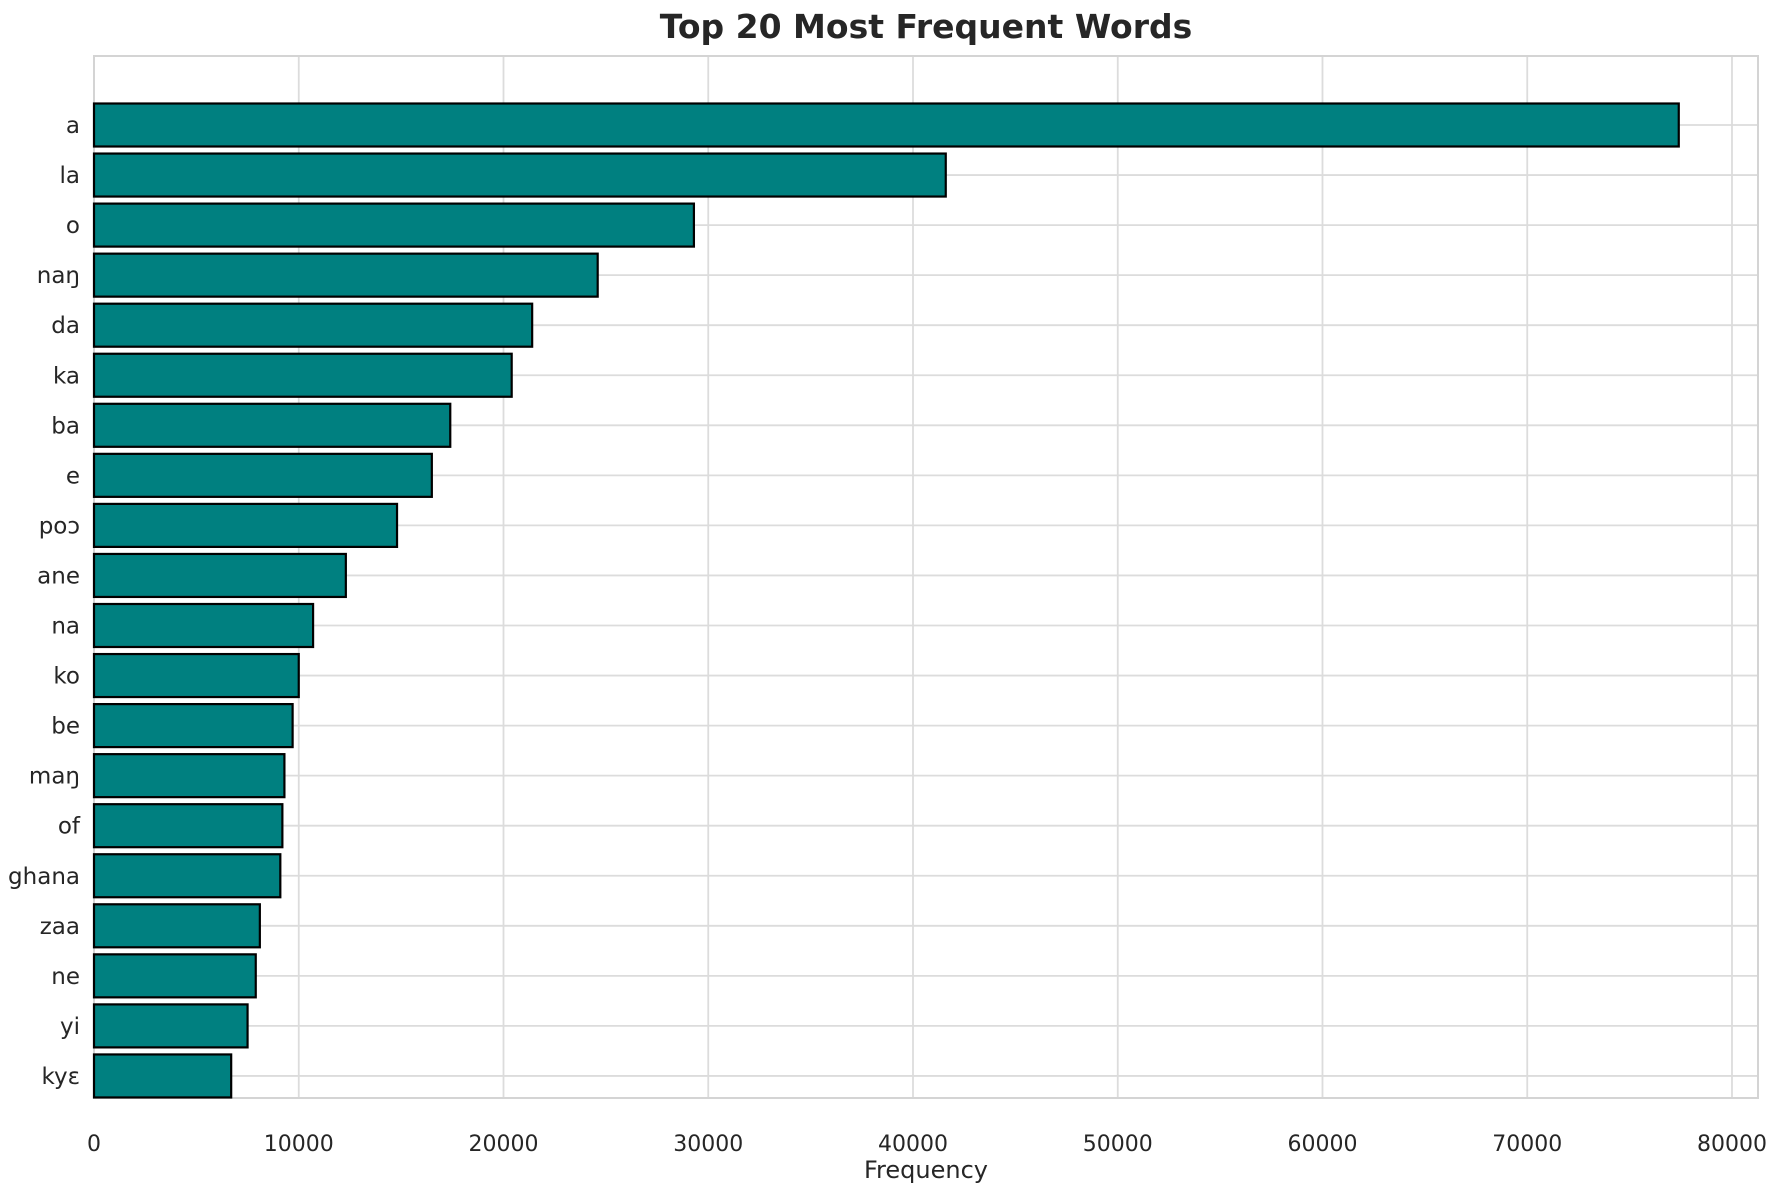  What do you see at coordinates (503, 1144) in the screenshot?
I see `x-tick-label: 20000` at bounding box center [503, 1144].